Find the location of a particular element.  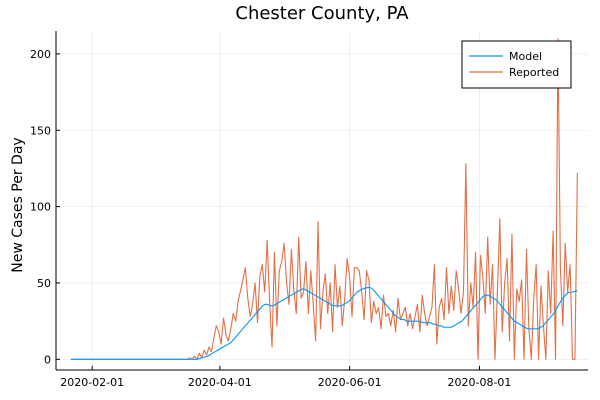

chart-title: Chester County, PA is located at coordinates (322, 13).